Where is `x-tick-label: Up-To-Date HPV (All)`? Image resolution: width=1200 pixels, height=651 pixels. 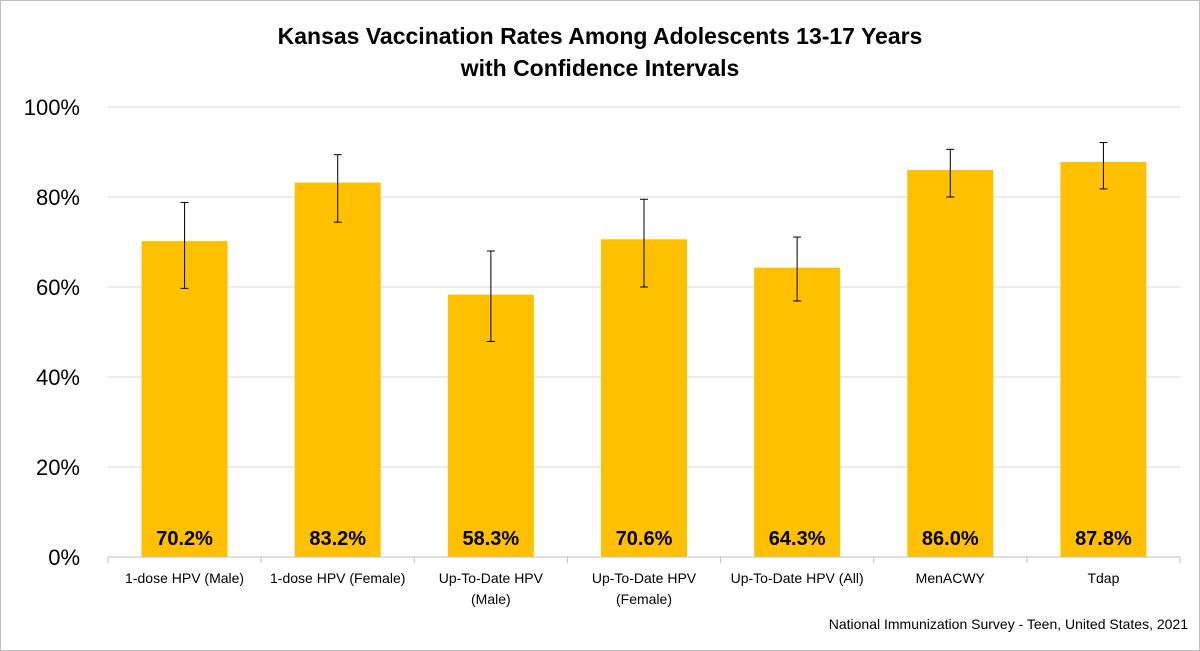
x-tick-label: Up-To-Date HPV (All) is located at coordinates (797, 578).